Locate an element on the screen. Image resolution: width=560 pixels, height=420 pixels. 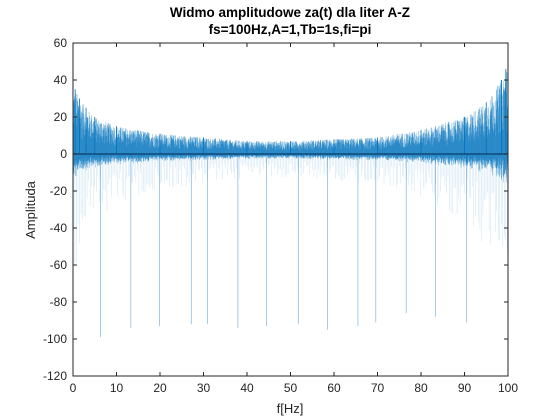
y-tick-label: -20 is located at coordinates (59, 191).